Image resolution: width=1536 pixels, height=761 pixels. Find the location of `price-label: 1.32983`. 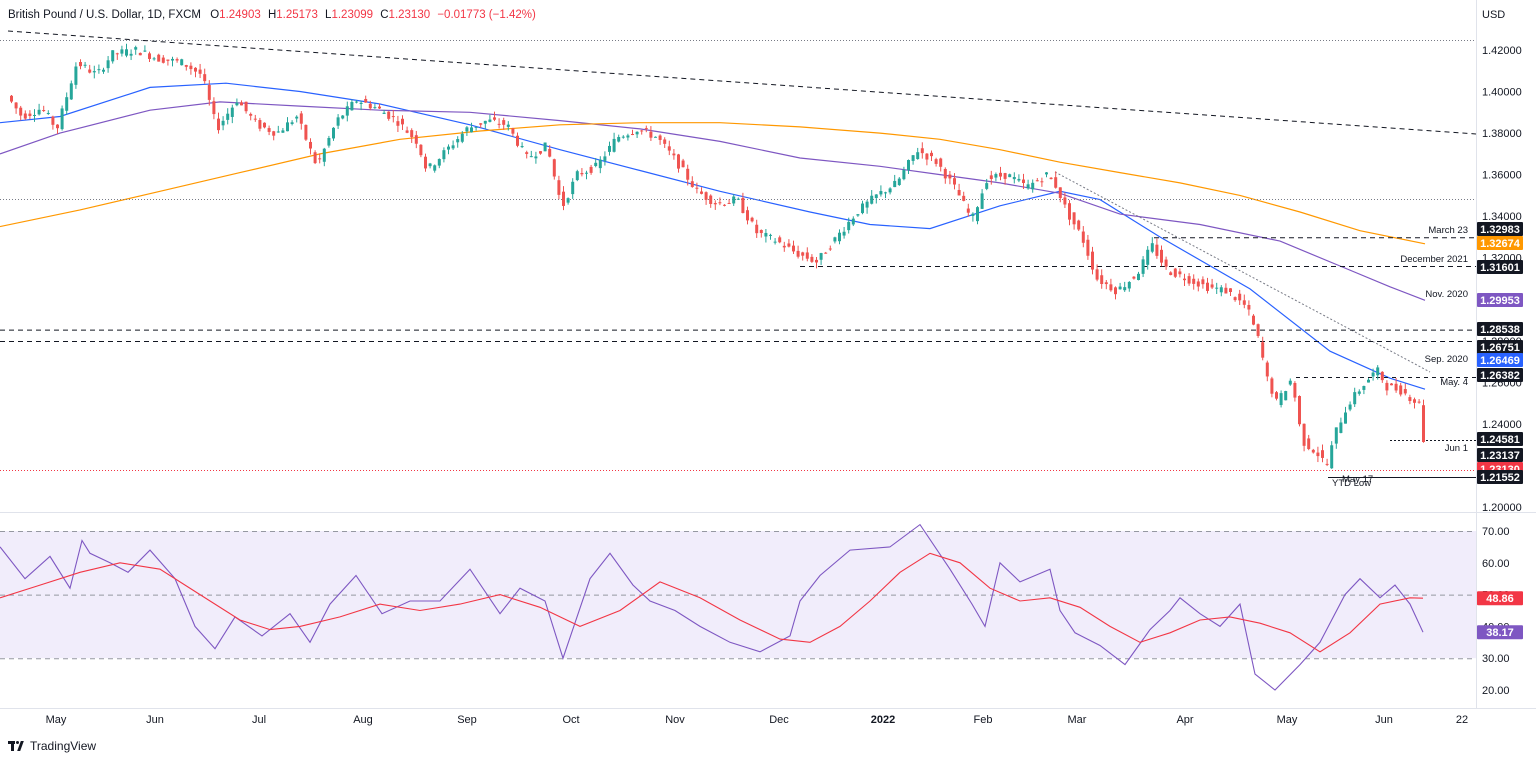

price-label: 1.32983 is located at coordinates (1500, 229).